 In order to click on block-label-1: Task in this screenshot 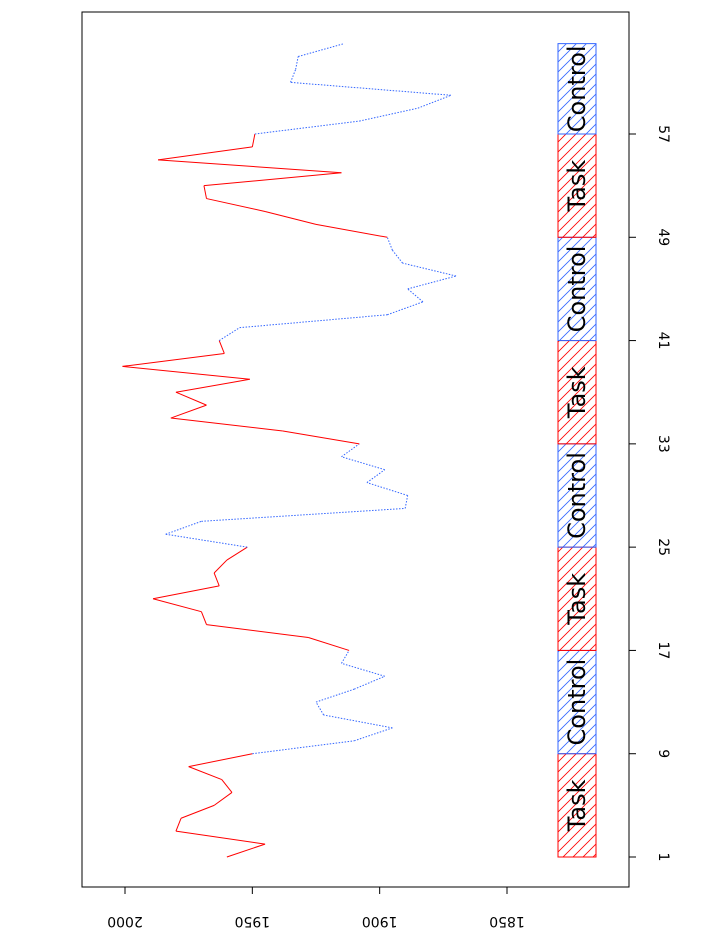, I will do `click(577, 805)`.